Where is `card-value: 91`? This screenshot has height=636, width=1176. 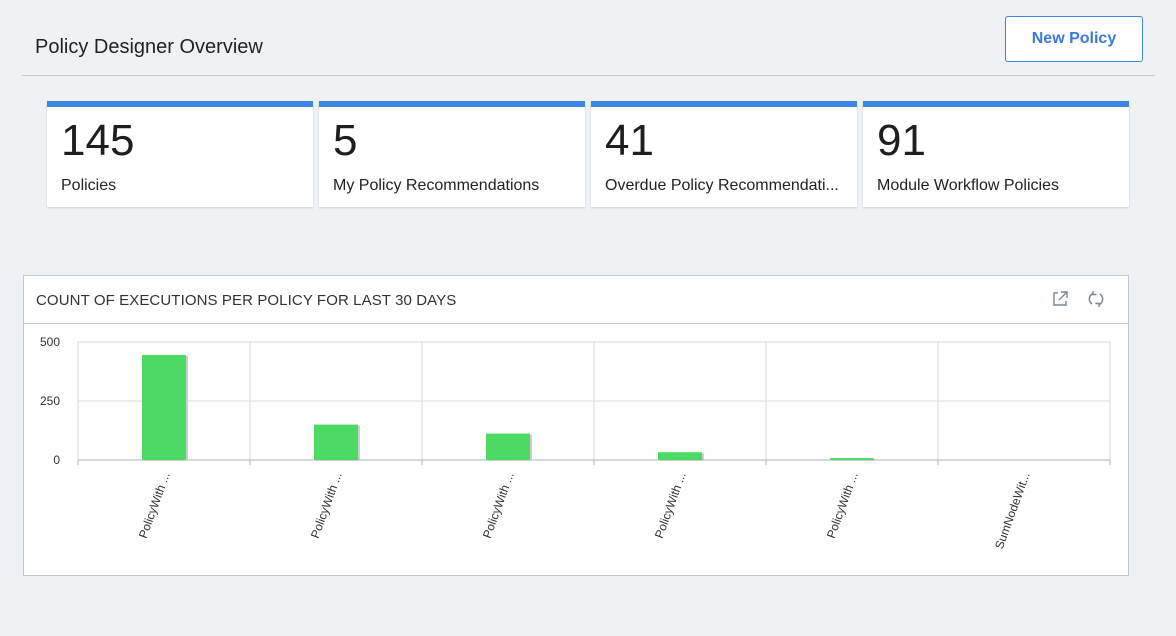 card-value: 91 is located at coordinates (901, 140).